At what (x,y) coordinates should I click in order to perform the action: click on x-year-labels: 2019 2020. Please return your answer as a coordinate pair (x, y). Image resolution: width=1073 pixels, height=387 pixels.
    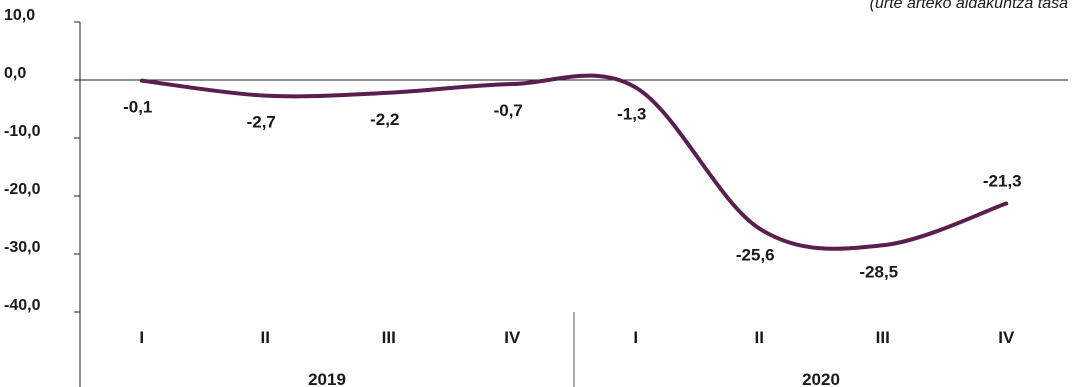
    Looking at the image, I should click on (574, 378).